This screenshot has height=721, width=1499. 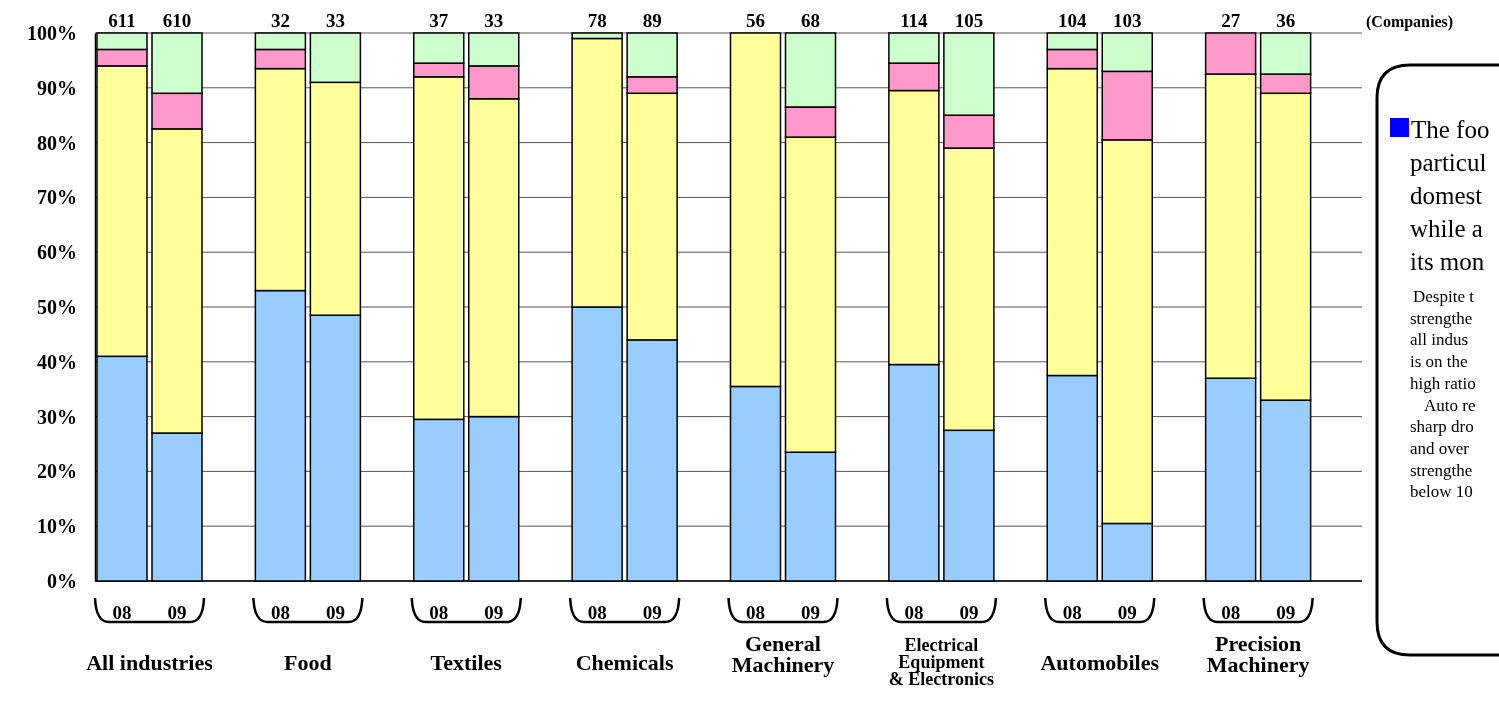 I want to click on text: The foo, so click(x=1450, y=129).